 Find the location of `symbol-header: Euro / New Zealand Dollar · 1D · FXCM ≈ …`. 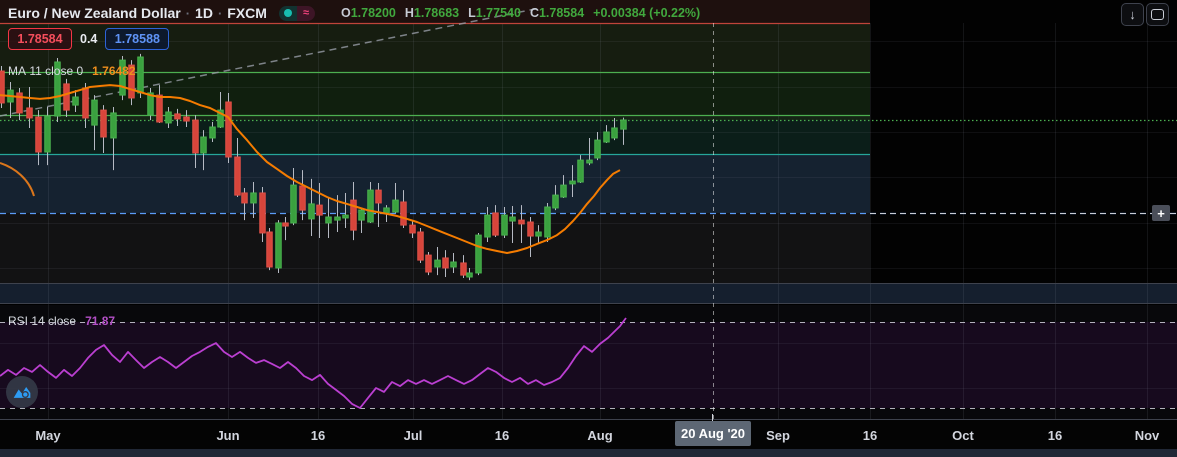

symbol-header: Euro / New Zealand Dollar · 1D · FXCM ≈ … is located at coordinates (358, 13).